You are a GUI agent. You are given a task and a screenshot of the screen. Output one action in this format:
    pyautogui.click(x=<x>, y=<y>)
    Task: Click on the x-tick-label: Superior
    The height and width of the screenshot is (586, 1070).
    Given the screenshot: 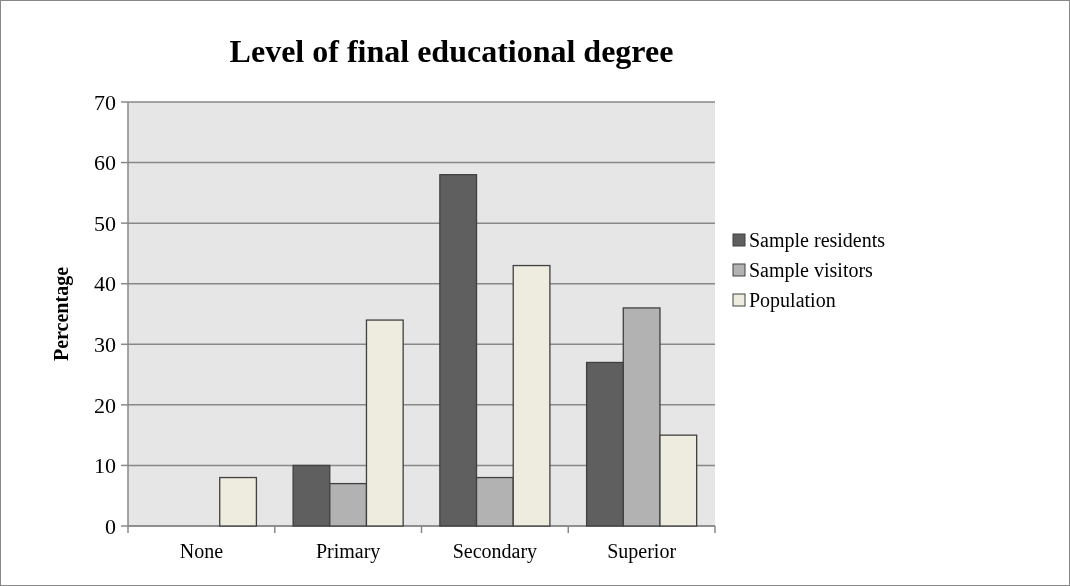 What is the action you would take?
    pyautogui.click(x=642, y=551)
    